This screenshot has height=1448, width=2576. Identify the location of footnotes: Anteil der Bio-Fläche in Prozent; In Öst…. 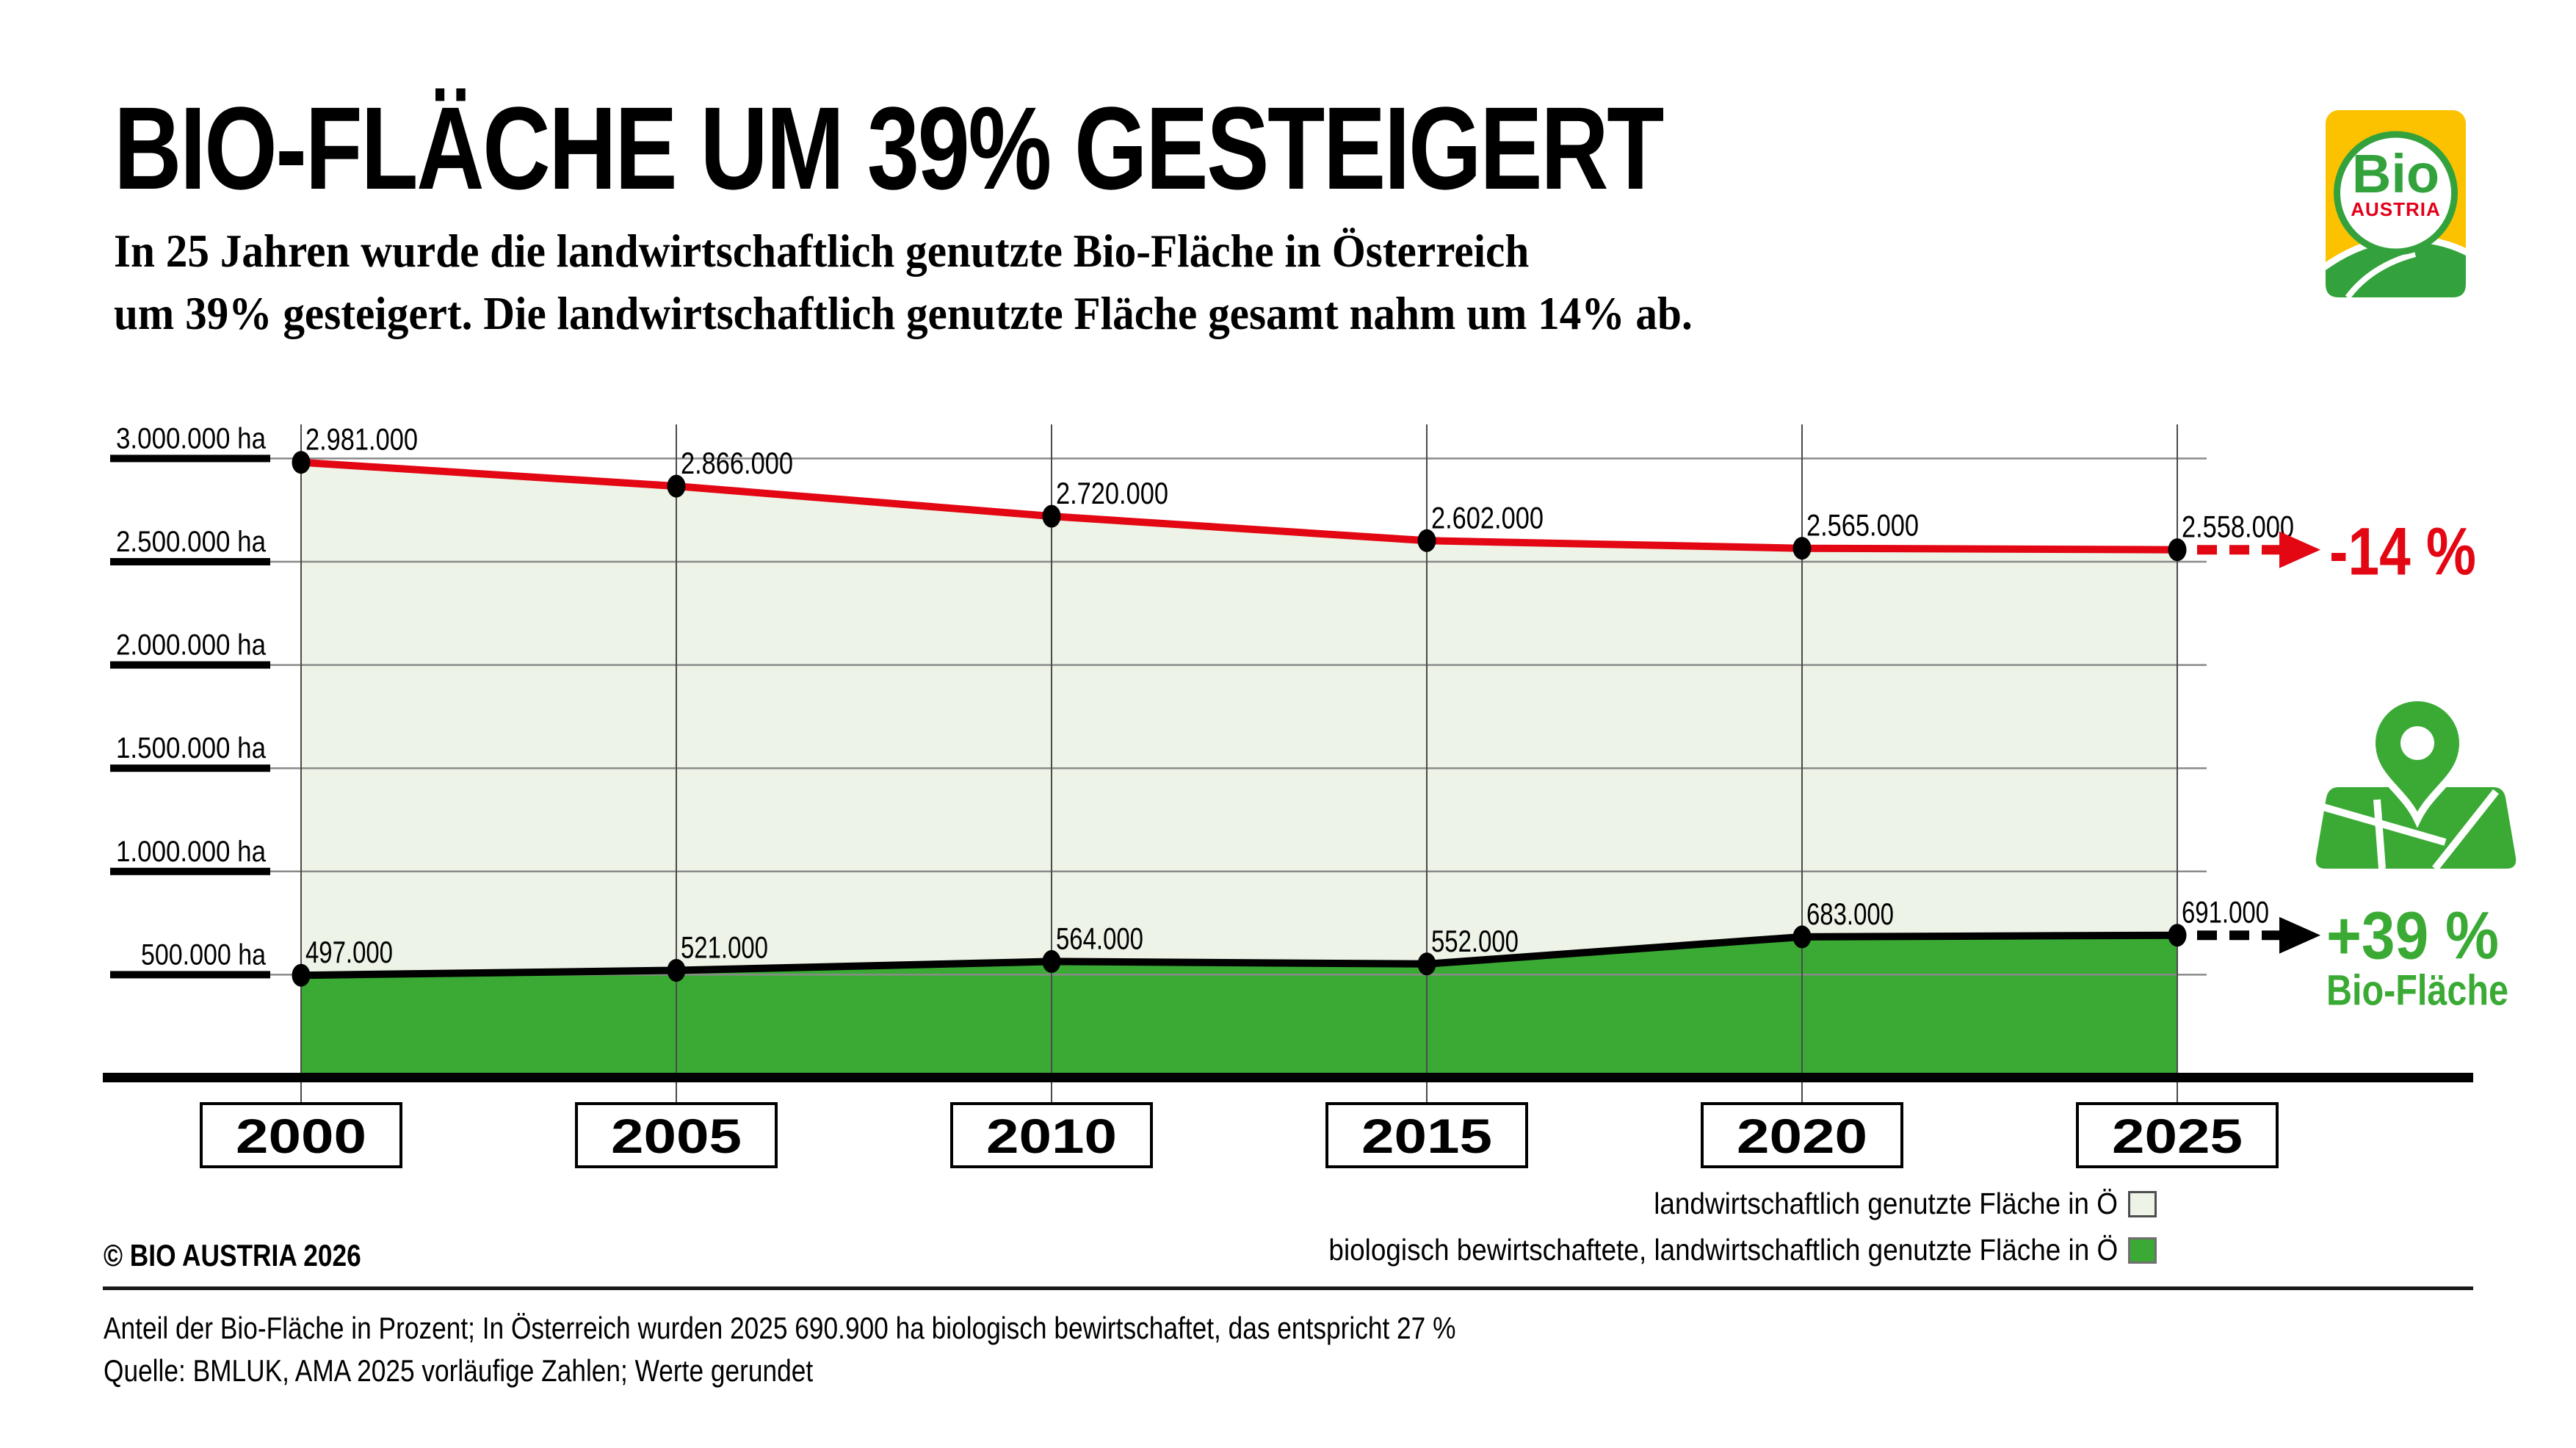
(908, 1349).